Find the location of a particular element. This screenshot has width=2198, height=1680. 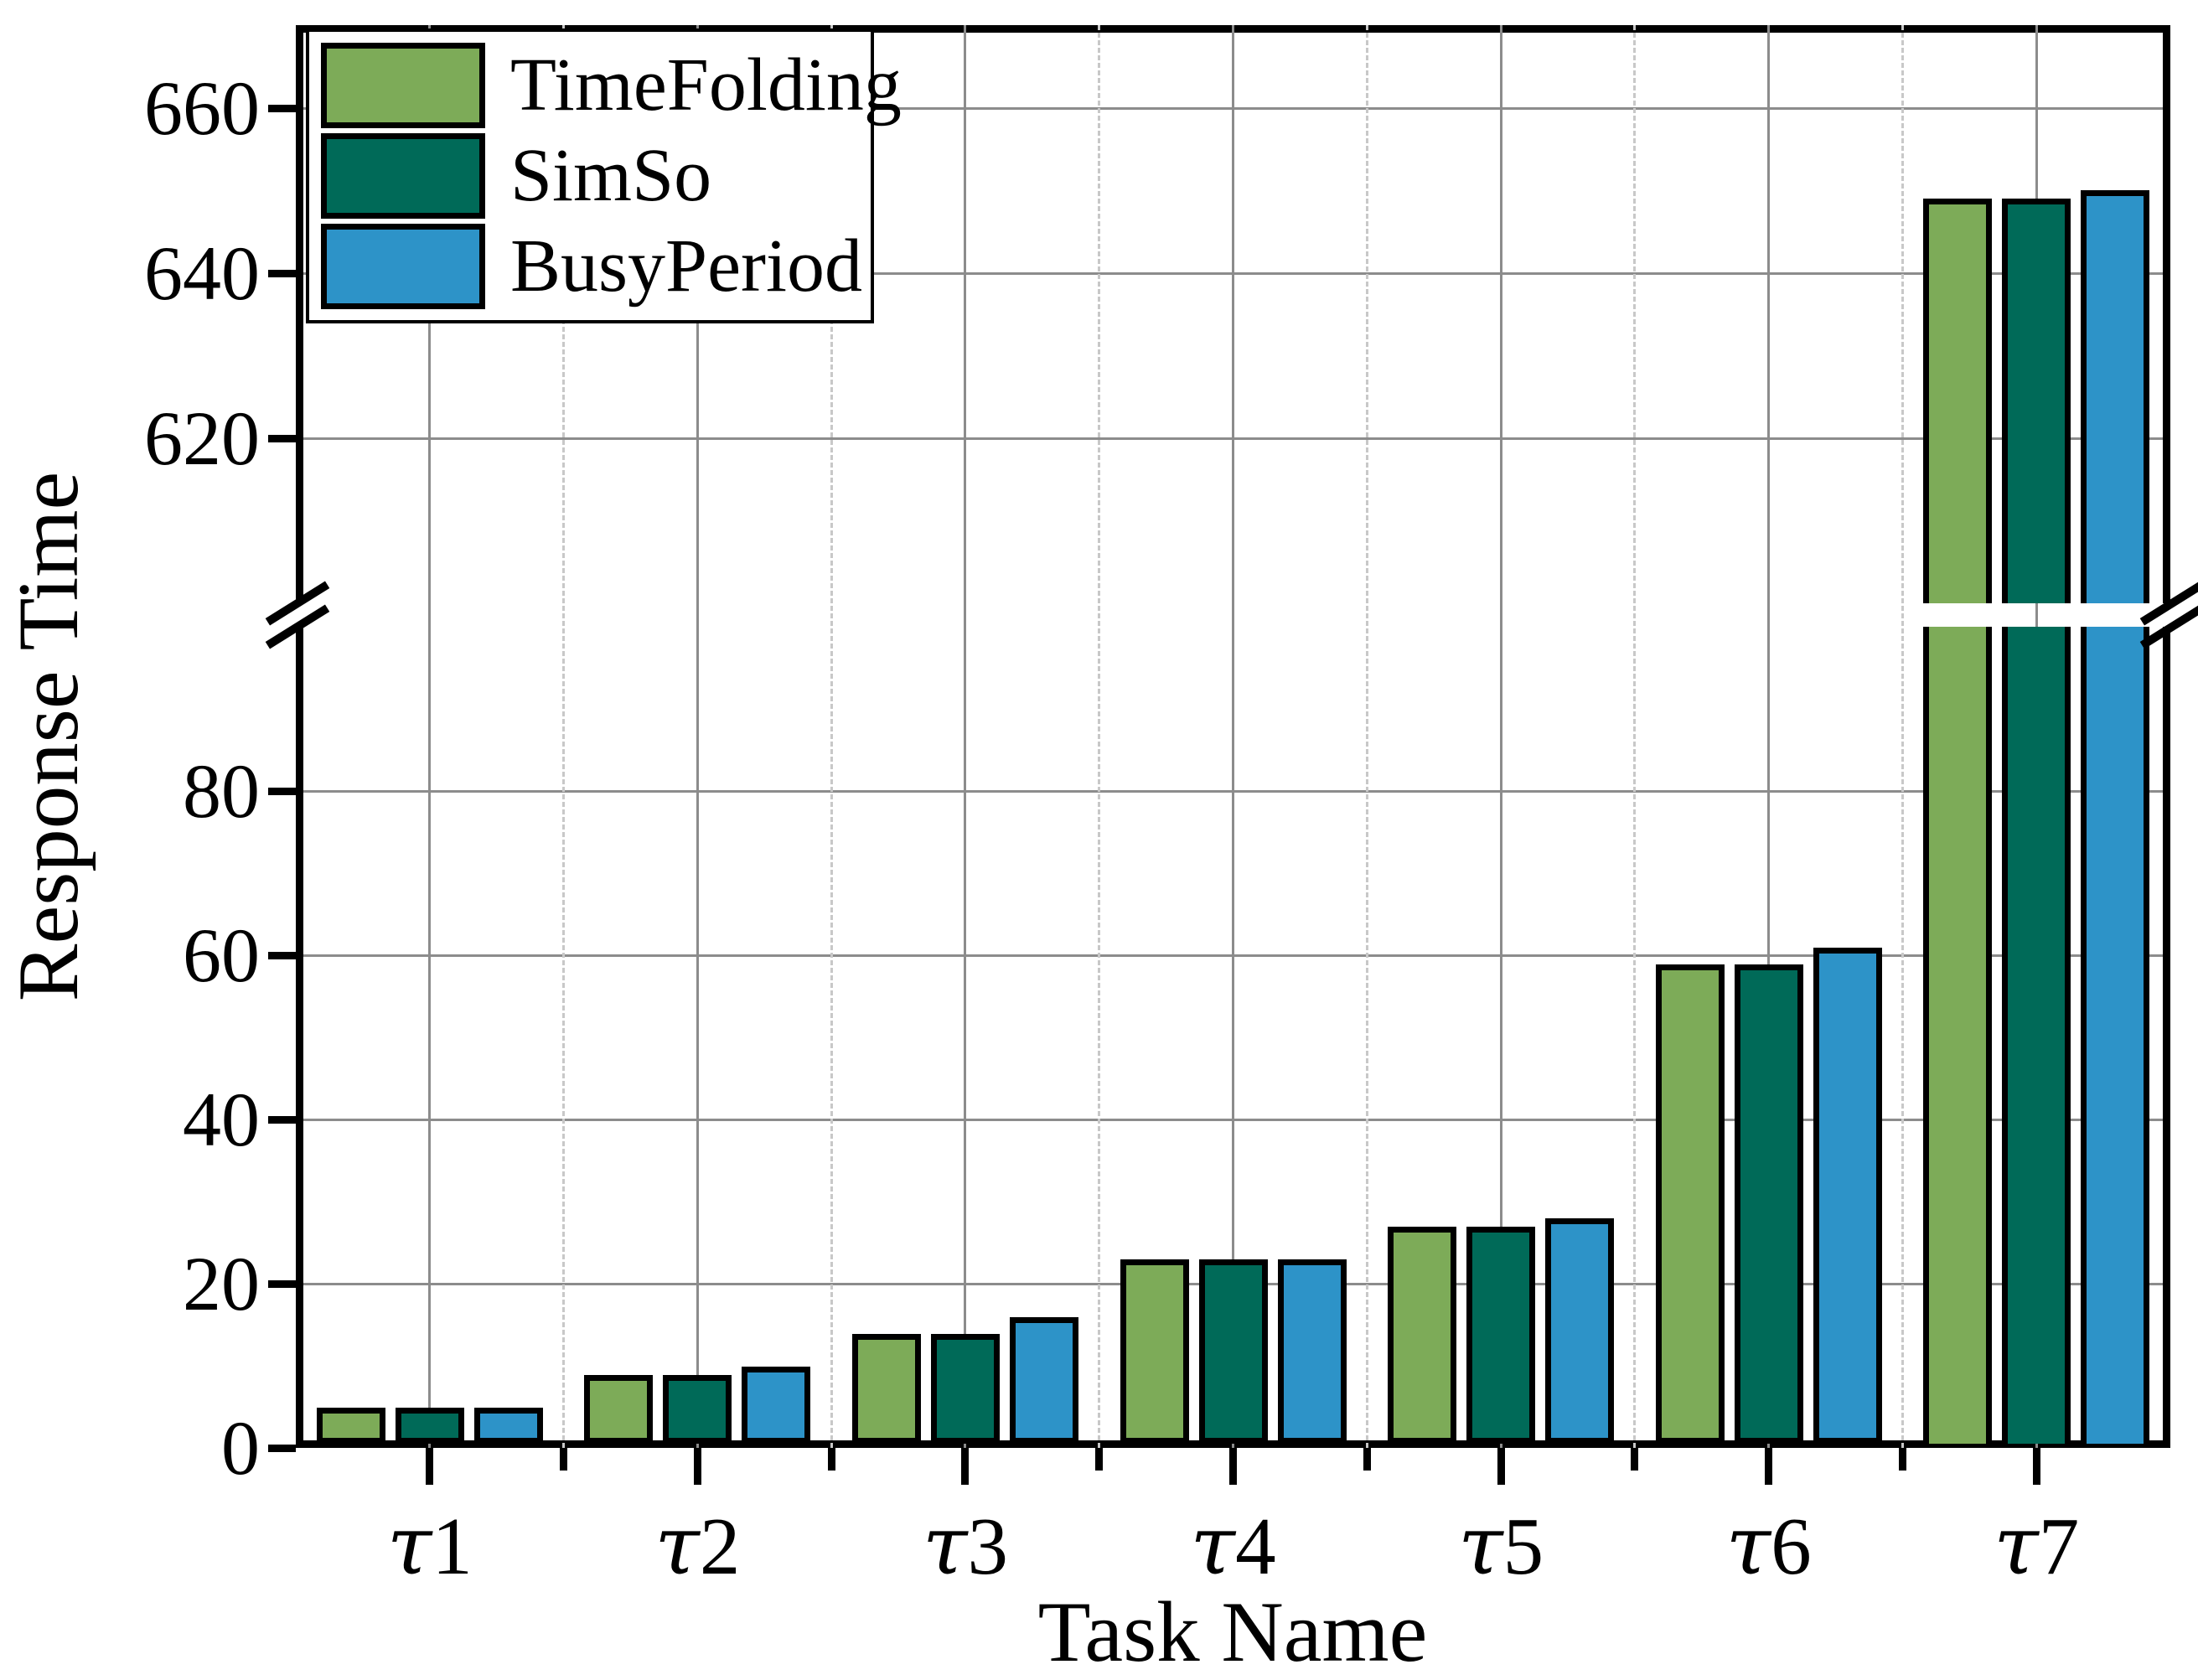

bar-τ3-SimSo is located at coordinates (965, 1388).